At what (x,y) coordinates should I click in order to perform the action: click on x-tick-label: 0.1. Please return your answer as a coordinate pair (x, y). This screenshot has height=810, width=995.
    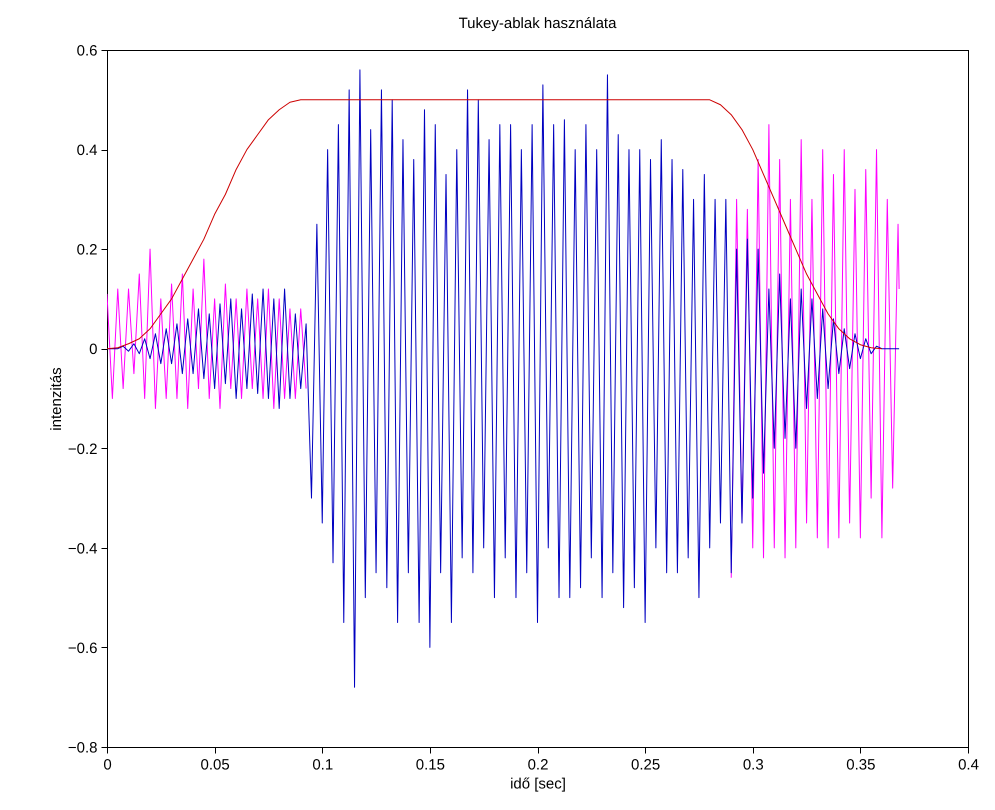
    Looking at the image, I should click on (323, 765).